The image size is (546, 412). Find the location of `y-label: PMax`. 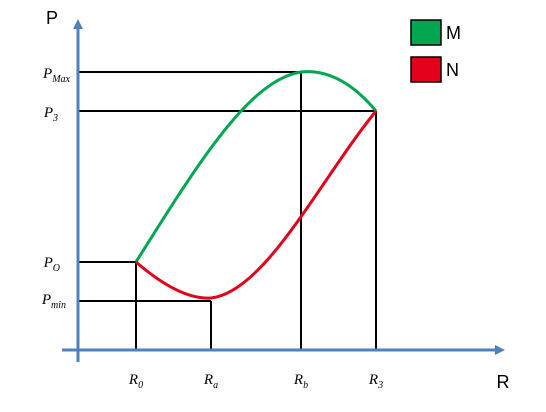

y-label: PMax is located at coordinates (56, 75).